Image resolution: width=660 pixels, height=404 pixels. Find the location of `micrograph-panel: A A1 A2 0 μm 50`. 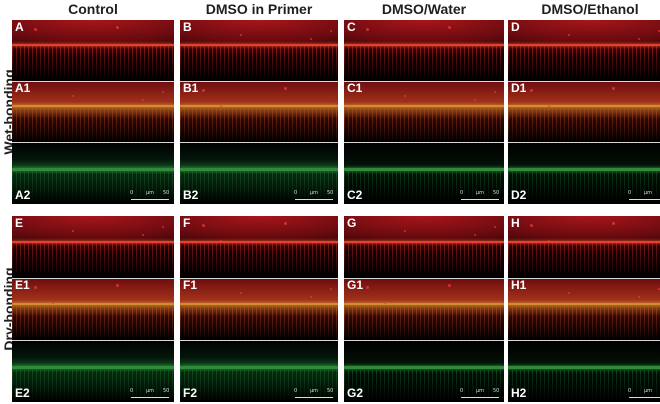

micrograph-panel: A A1 A2 0 μm 50 is located at coordinates (93, 112).